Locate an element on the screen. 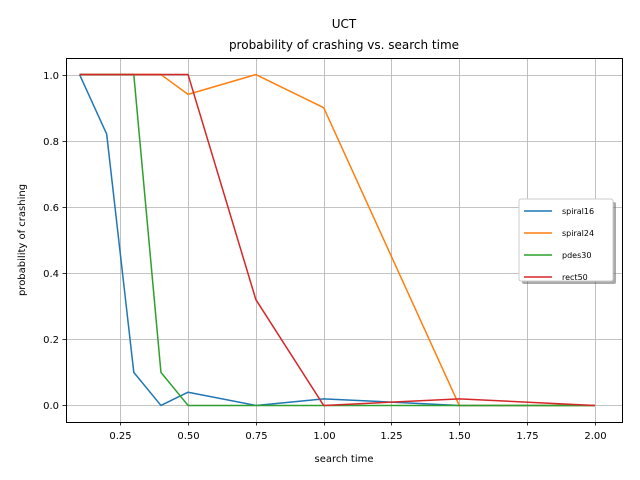  x-tick-label: 0.50 is located at coordinates (188, 436).